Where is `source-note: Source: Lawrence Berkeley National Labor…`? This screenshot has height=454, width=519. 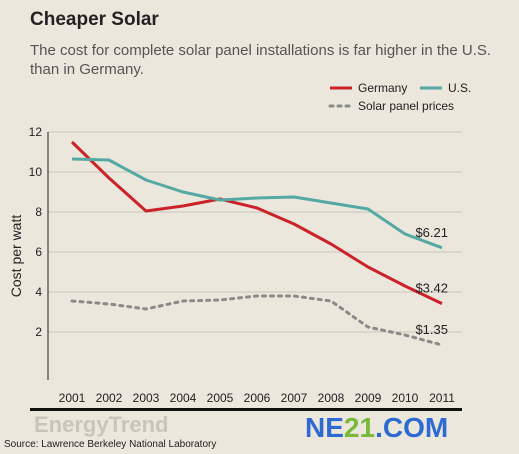
source-note: Source: Lawrence Berkeley National Labor… is located at coordinates (110, 444).